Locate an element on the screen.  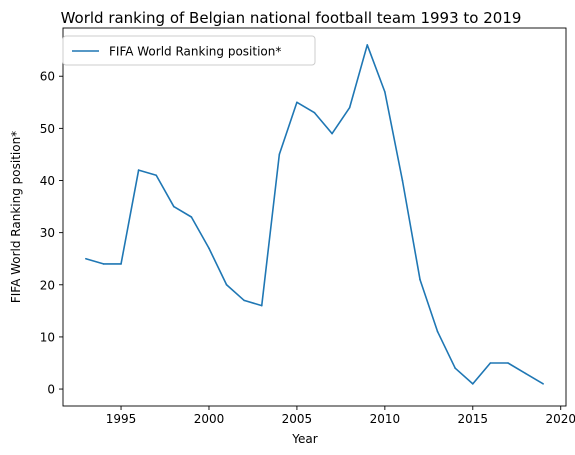
legend-entry-label: FIFA World Ranking position* is located at coordinates (195, 52).